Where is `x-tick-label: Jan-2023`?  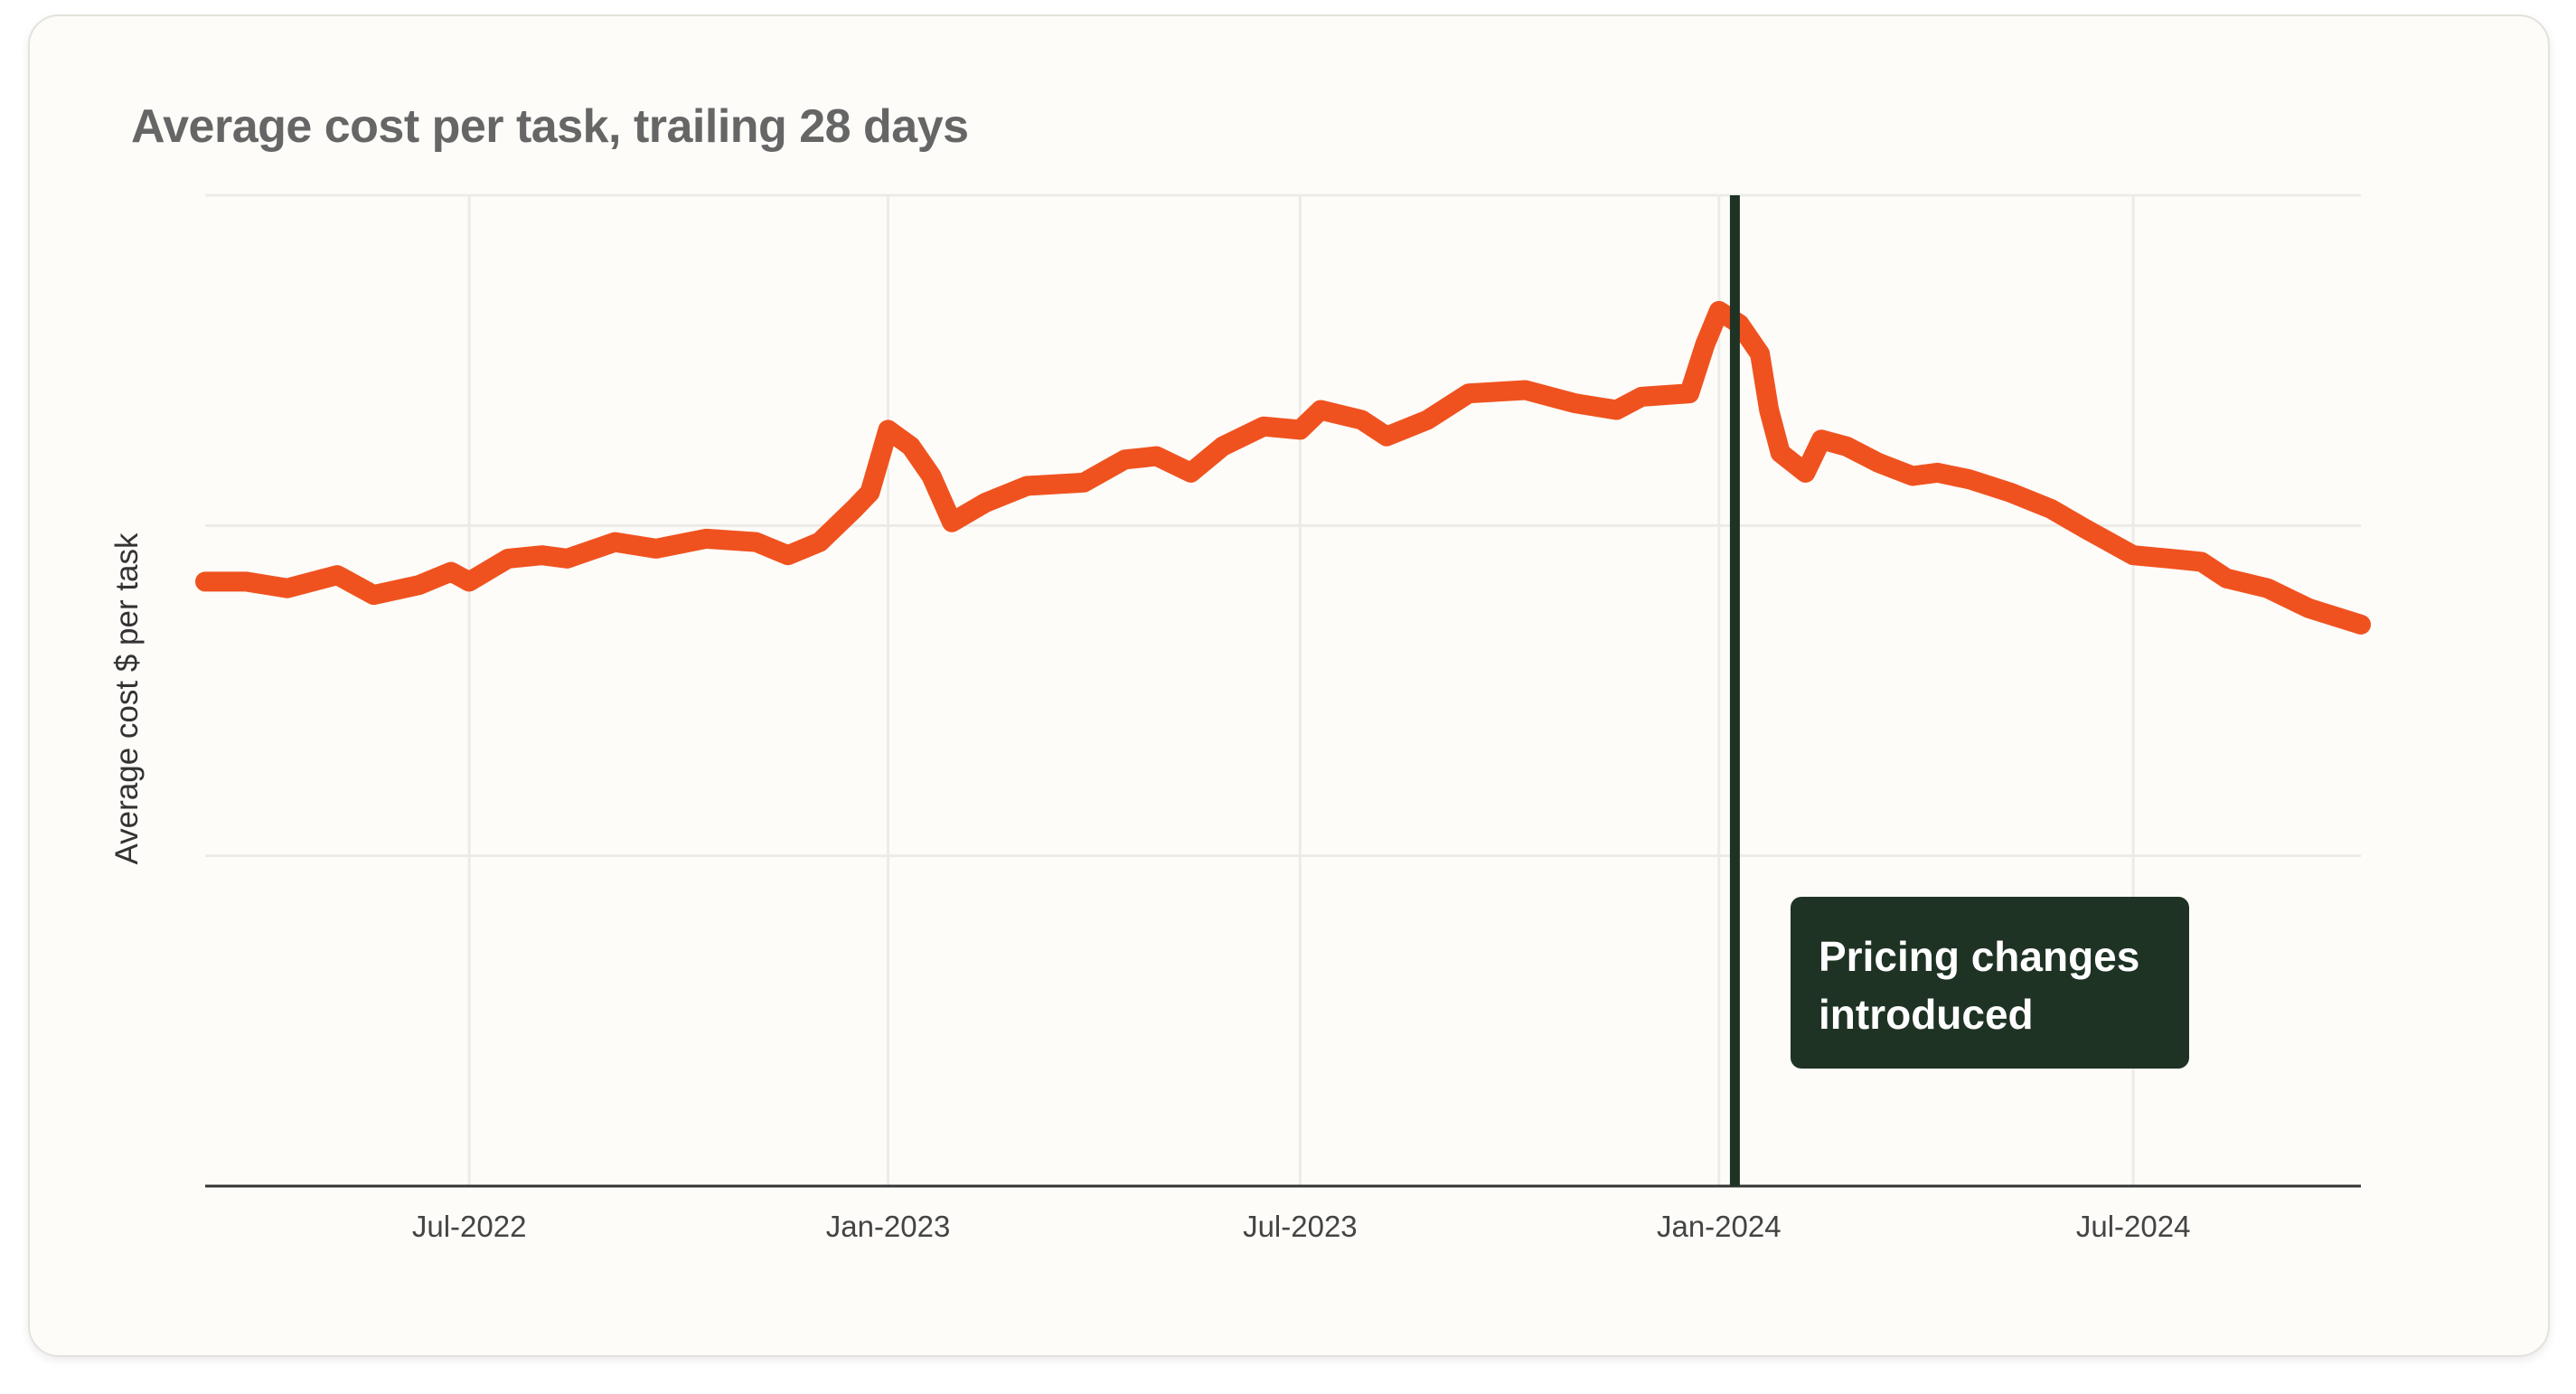
x-tick-label: Jan-2023 is located at coordinates (888, 1226).